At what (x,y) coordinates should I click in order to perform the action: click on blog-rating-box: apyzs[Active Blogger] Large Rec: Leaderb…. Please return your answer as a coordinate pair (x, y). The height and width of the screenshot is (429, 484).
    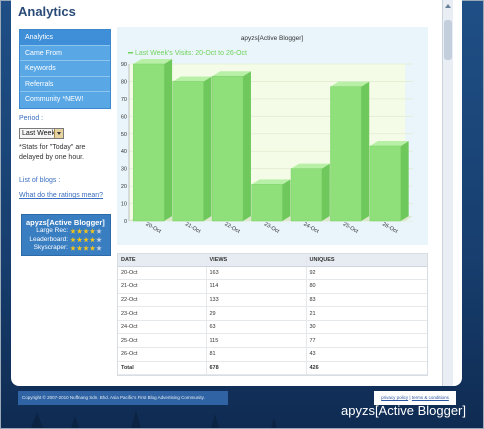
    Looking at the image, I should click on (66, 235).